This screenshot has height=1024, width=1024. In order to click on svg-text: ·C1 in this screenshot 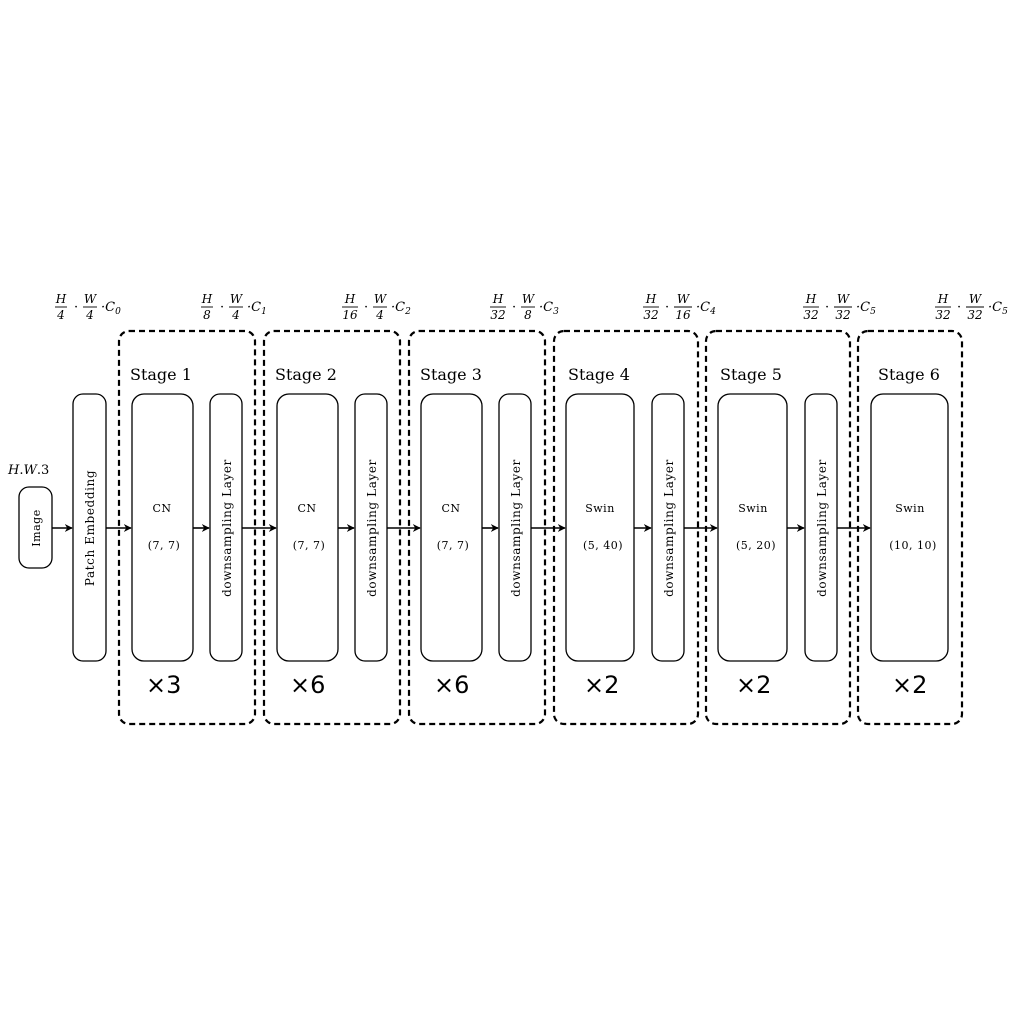, I will do `click(257, 308)`.